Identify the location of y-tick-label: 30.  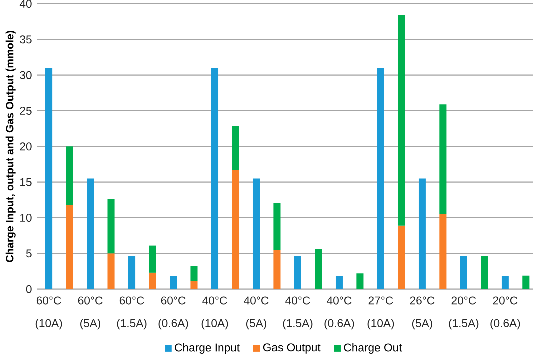
(26, 75).